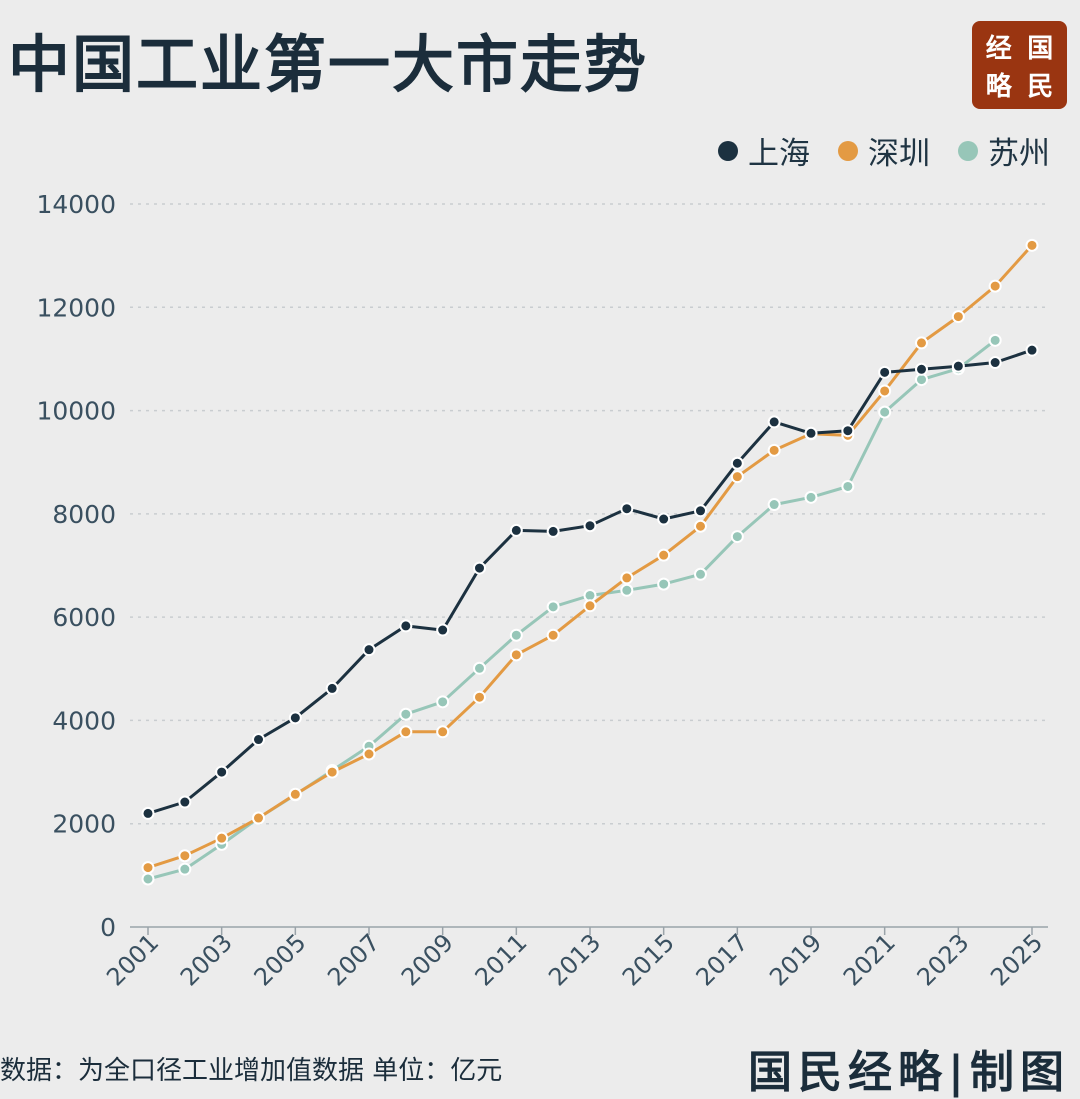  I want to click on legend-dot-shanghai, so click(728, 150).